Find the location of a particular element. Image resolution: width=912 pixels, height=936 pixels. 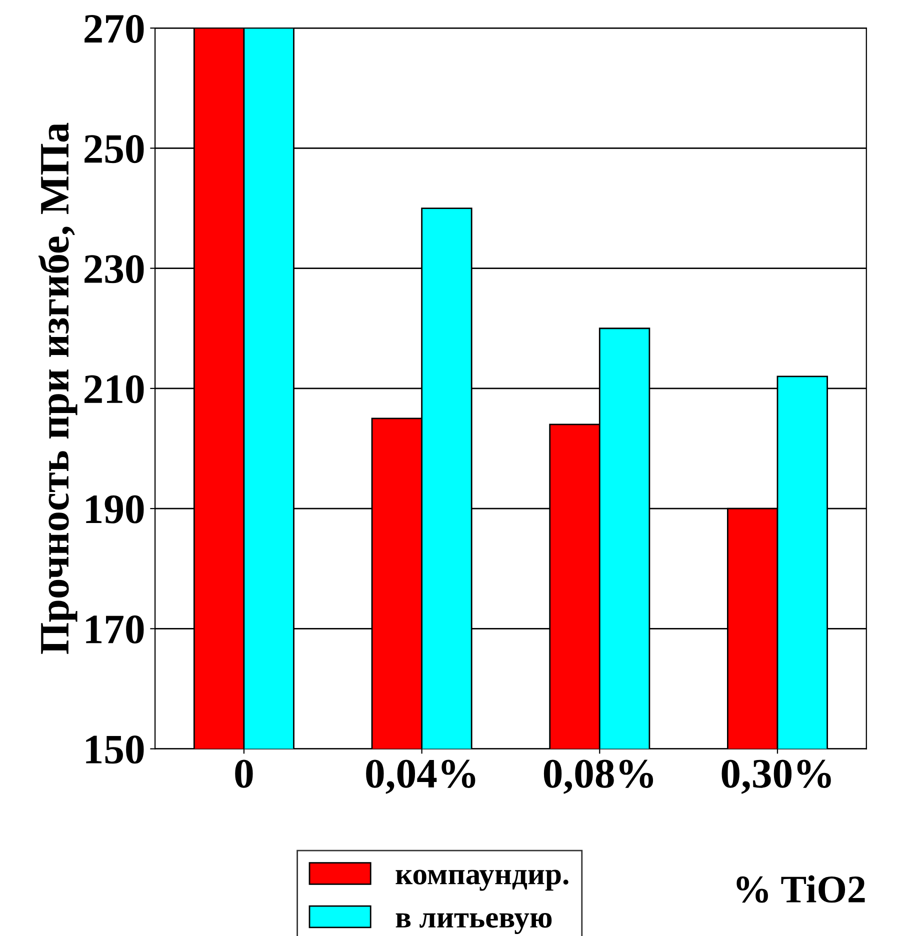

x-tick-label: 0,30% is located at coordinates (776, 777).